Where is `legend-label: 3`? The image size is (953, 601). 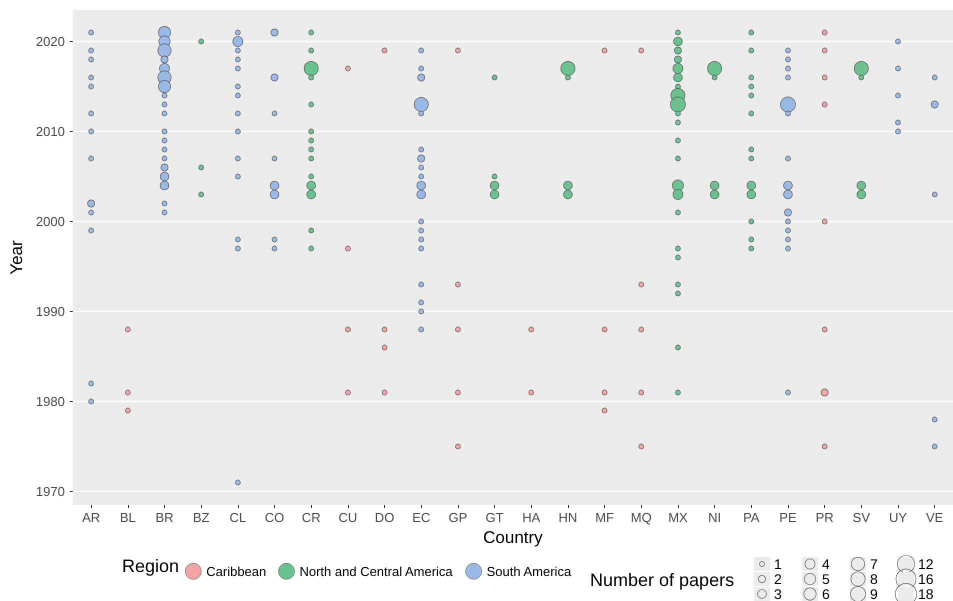 legend-label: 3 is located at coordinates (778, 593).